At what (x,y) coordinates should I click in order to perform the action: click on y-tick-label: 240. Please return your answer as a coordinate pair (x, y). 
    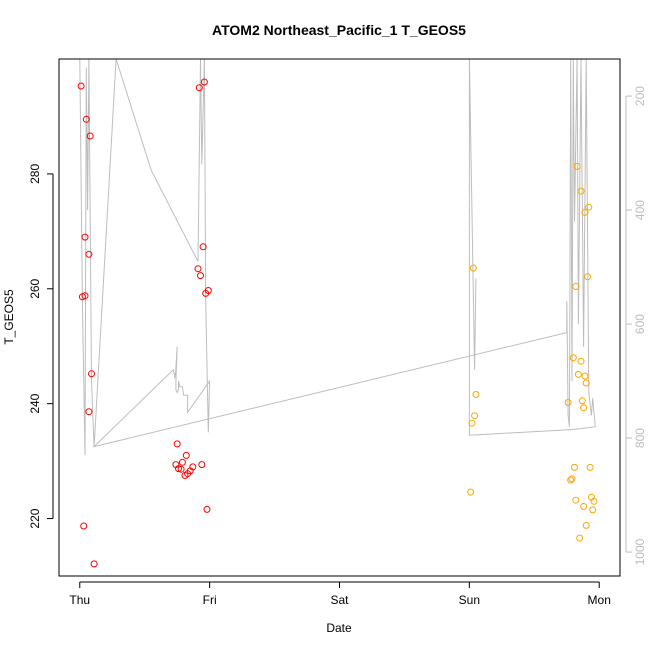
    Looking at the image, I should click on (35, 403).